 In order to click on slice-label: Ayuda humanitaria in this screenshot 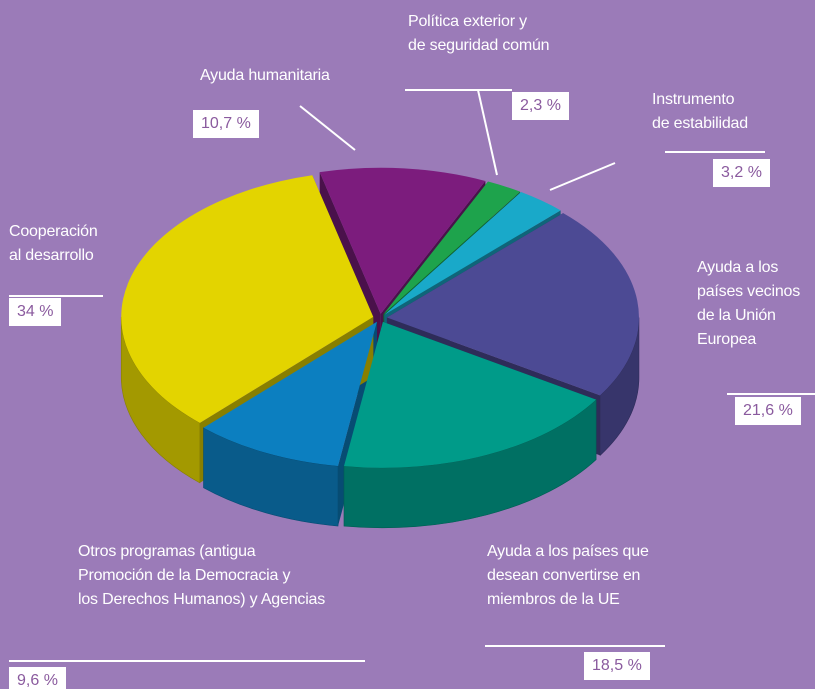, I will do `click(265, 75)`.